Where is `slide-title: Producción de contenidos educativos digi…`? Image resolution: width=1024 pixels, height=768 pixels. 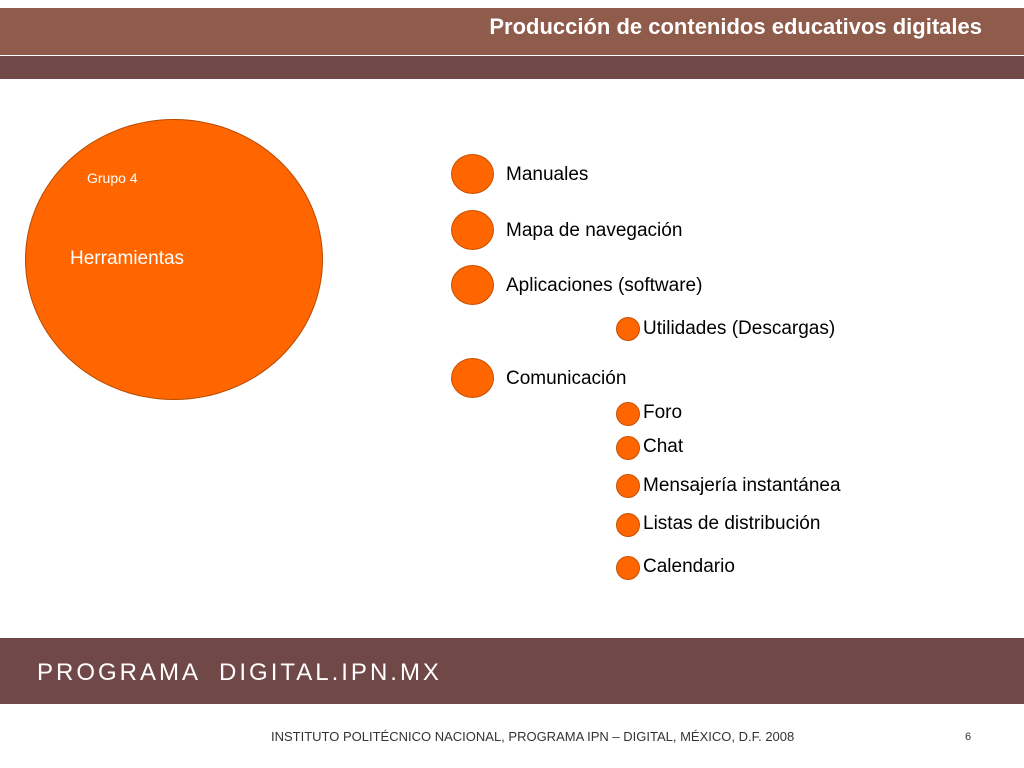 slide-title: Producción de contenidos educativos digi… is located at coordinates (735, 26).